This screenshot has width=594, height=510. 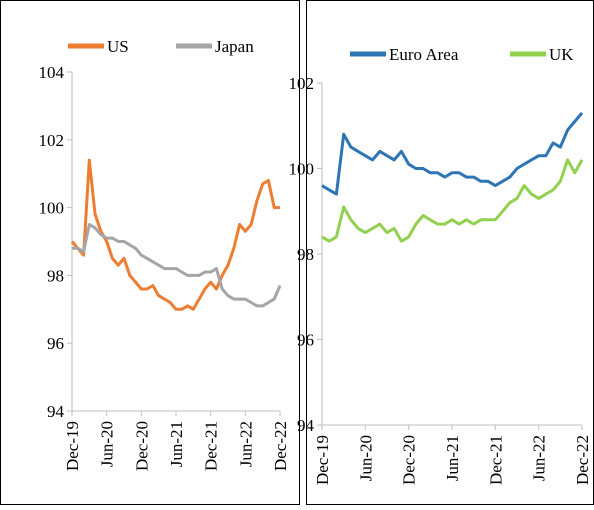 What do you see at coordinates (234, 46) in the screenshot?
I see `legend-label: Japan` at bounding box center [234, 46].